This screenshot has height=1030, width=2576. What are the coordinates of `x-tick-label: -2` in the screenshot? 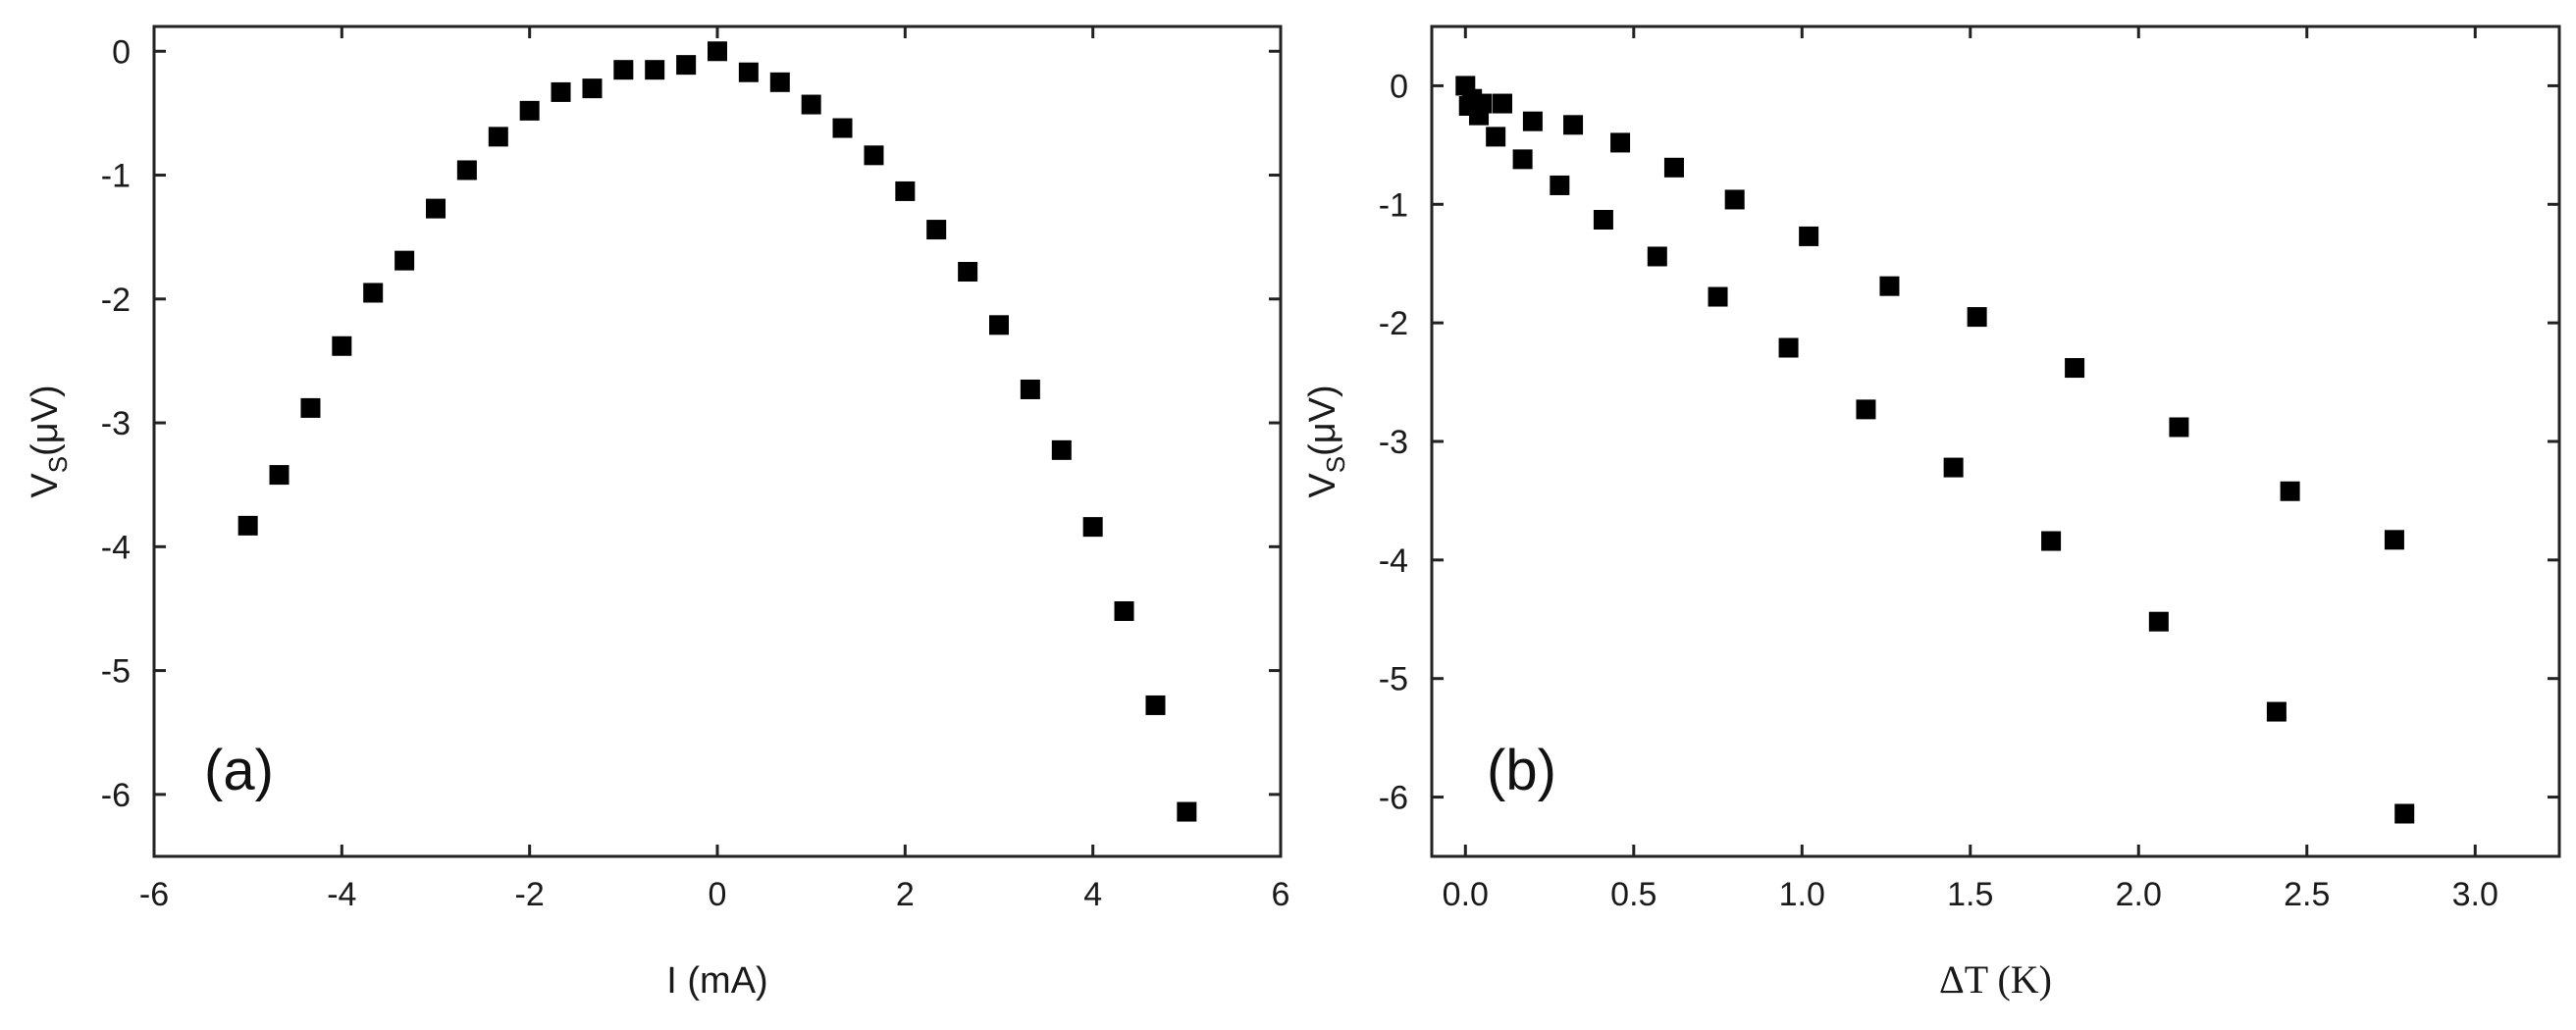 It's located at (530, 894).